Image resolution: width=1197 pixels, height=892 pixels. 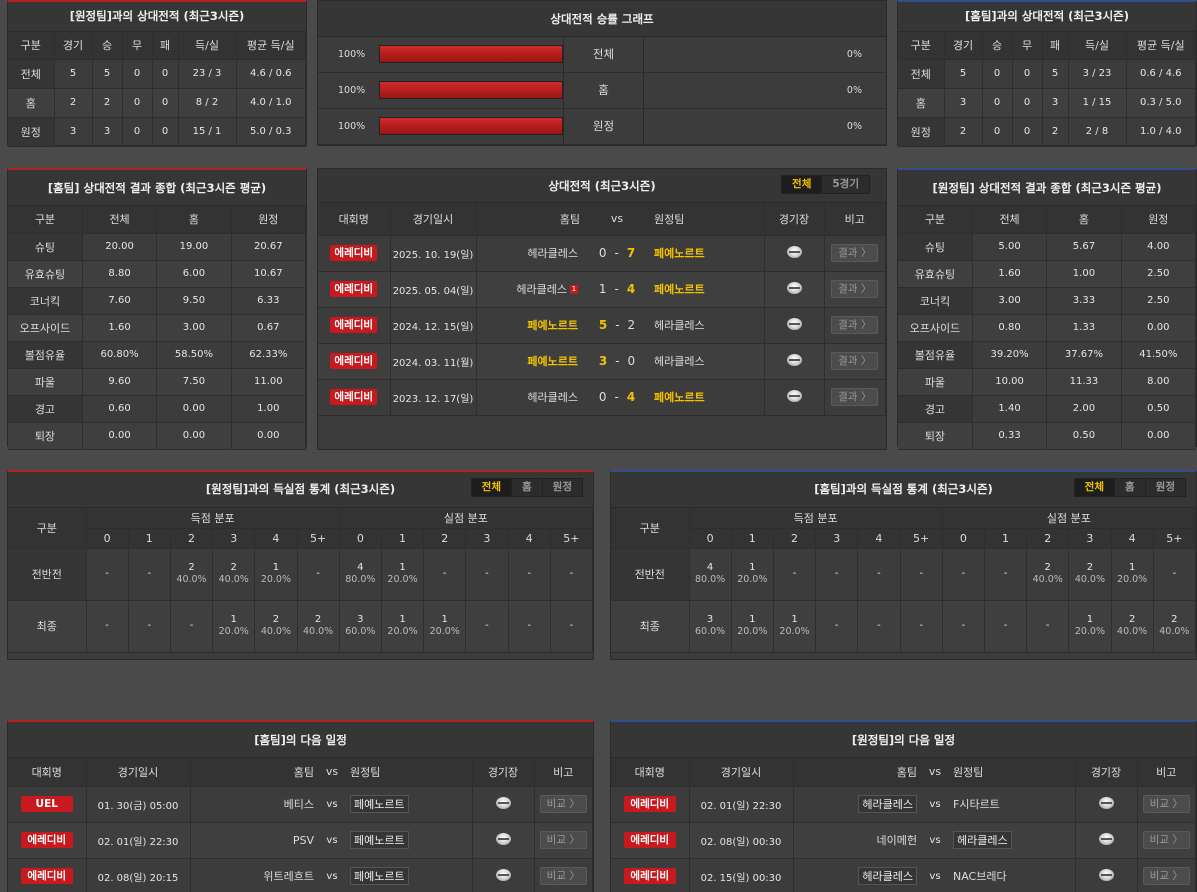 I want to click on win-pct: 100%, so click(x=352, y=90).